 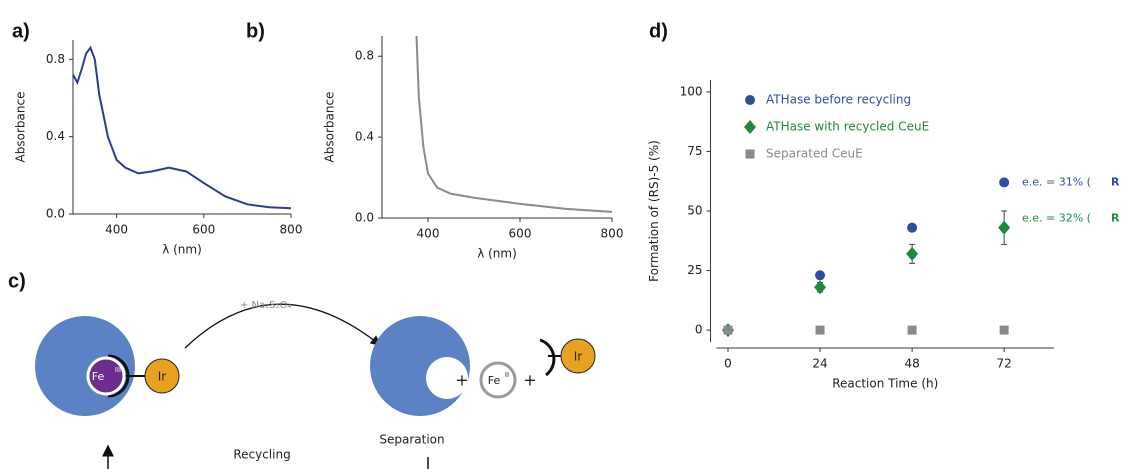 I want to click on chart: a) 0.0 0.4 0.8 400 600 800 λ (nm) Absorbance, so click(x=157, y=138).